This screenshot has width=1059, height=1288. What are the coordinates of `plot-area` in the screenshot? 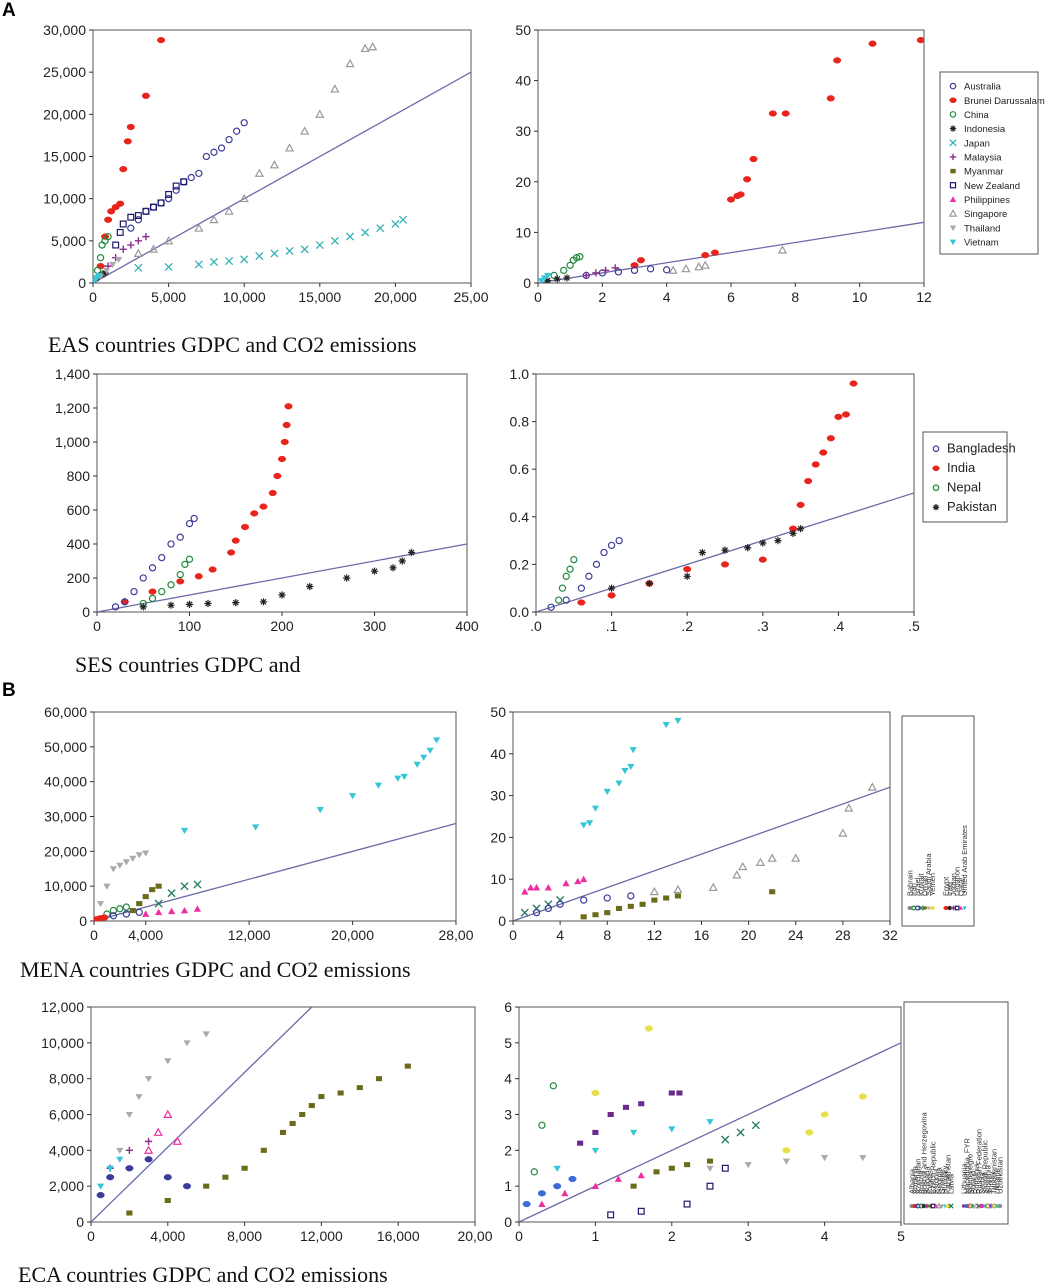 It's located at (251, 1114).